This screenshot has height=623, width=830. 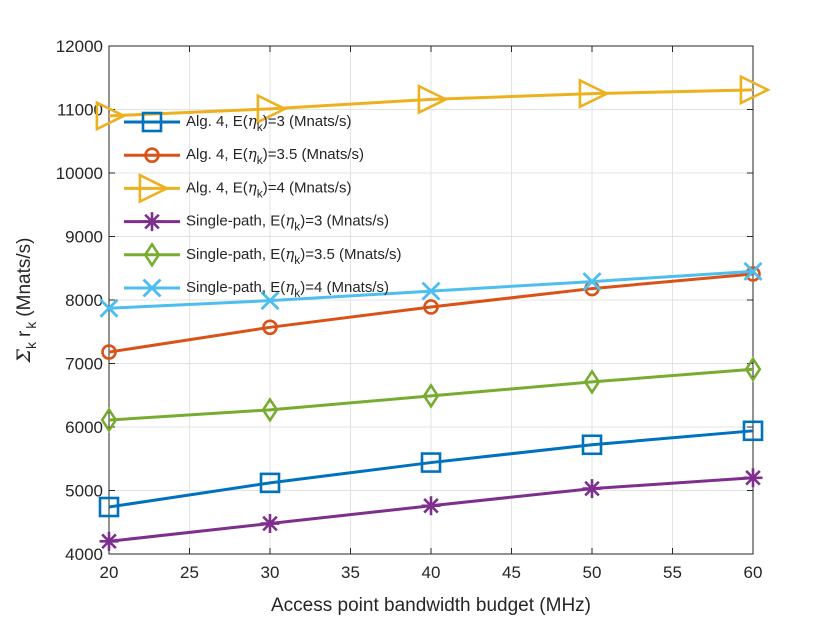 I want to click on legend-label: Alg. 4, E(ηk)=3.5 (Mnats/s), so click(x=275, y=156).